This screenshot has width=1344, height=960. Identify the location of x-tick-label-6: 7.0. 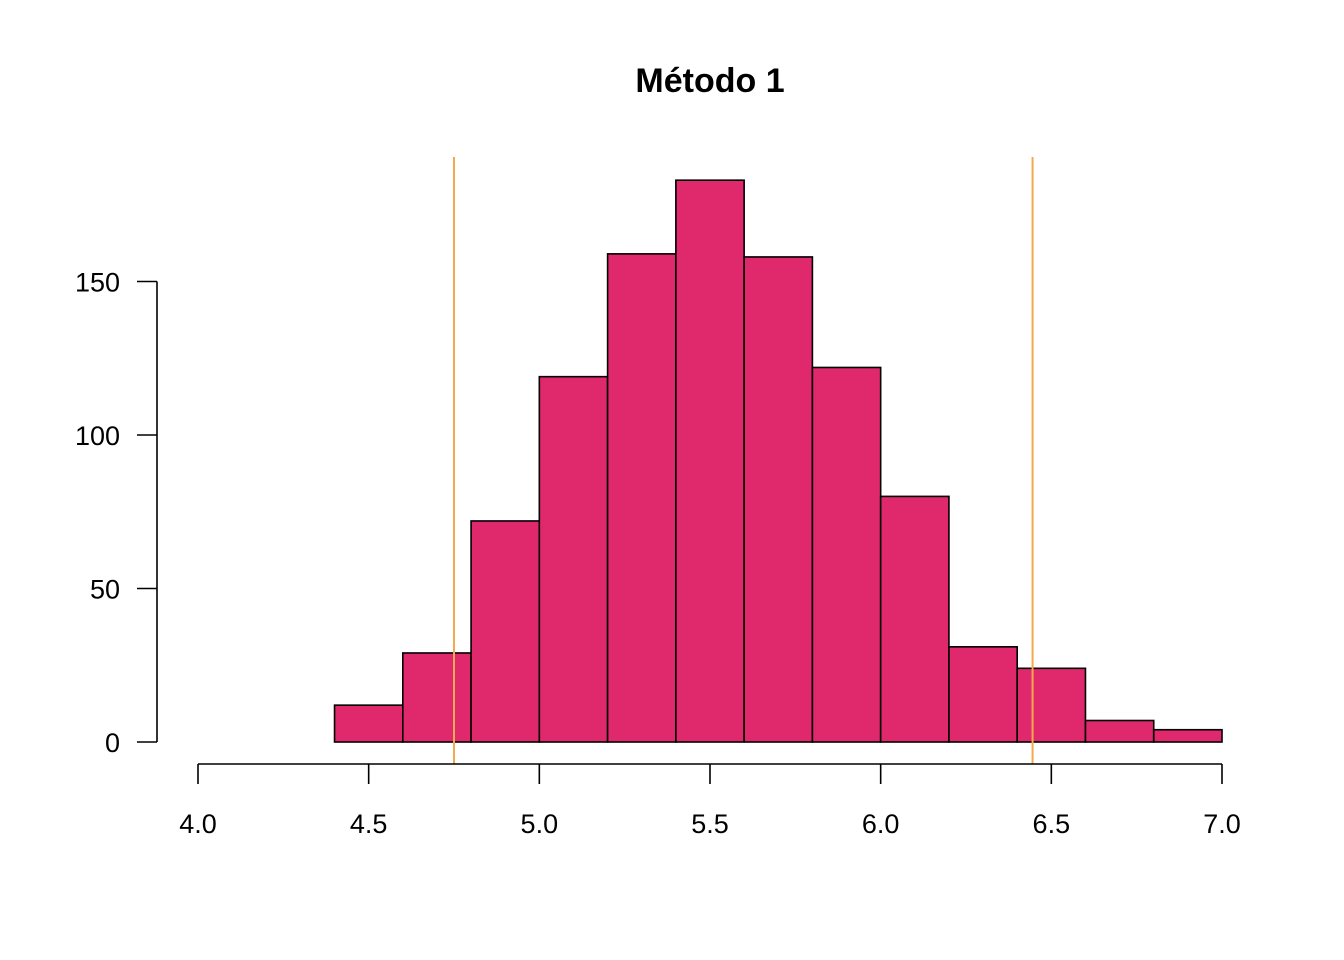
(1222, 824).